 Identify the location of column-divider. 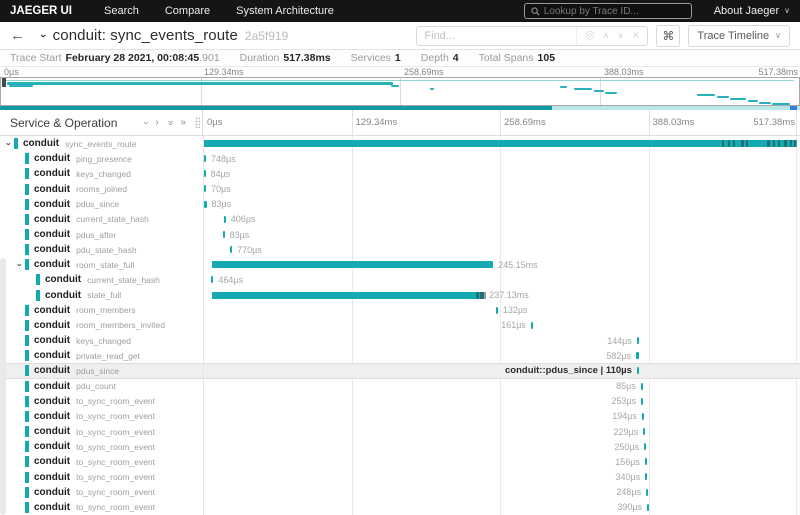
(203, 325).